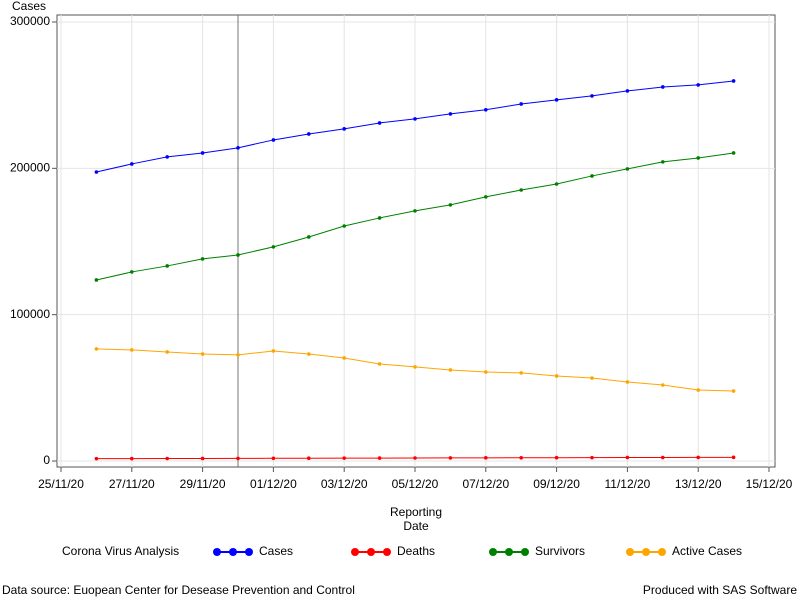 This screenshot has height=600, width=800. I want to click on x-axis-label: Reporting Date, so click(416, 519).